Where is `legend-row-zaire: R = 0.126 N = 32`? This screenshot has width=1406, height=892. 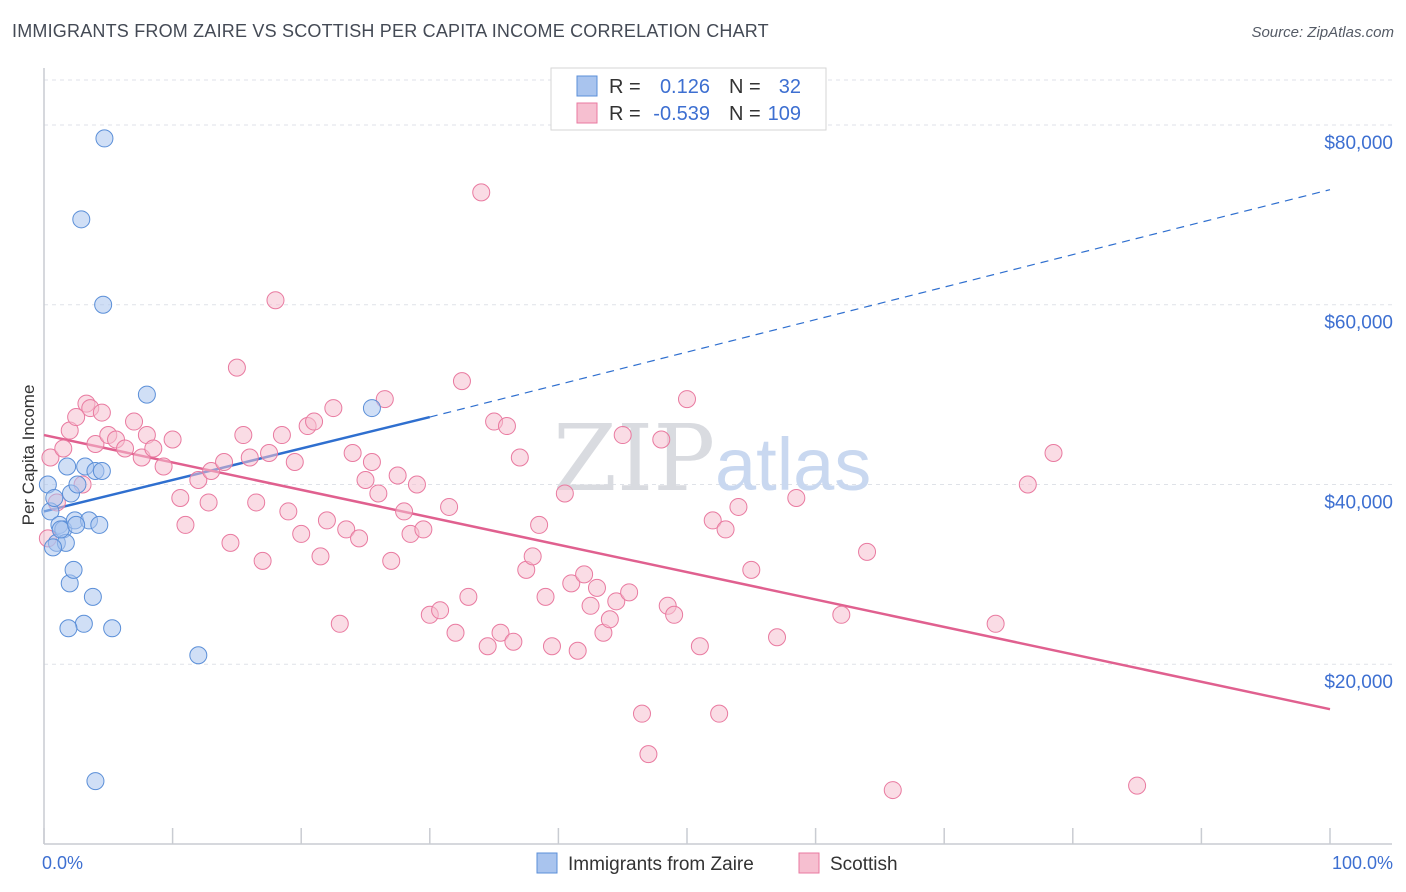 legend-row-zaire: R = 0.126 N = 32 is located at coordinates (688, 86).